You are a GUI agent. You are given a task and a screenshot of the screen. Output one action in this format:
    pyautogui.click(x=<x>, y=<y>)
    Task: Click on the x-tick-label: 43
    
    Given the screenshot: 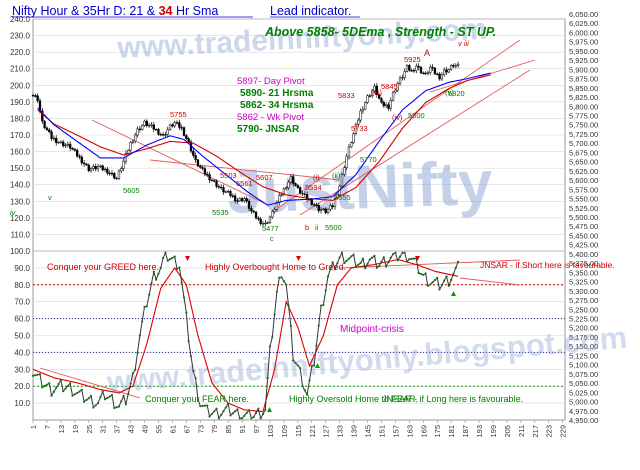 What is the action you would take?
    pyautogui.click(x=131, y=429)
    